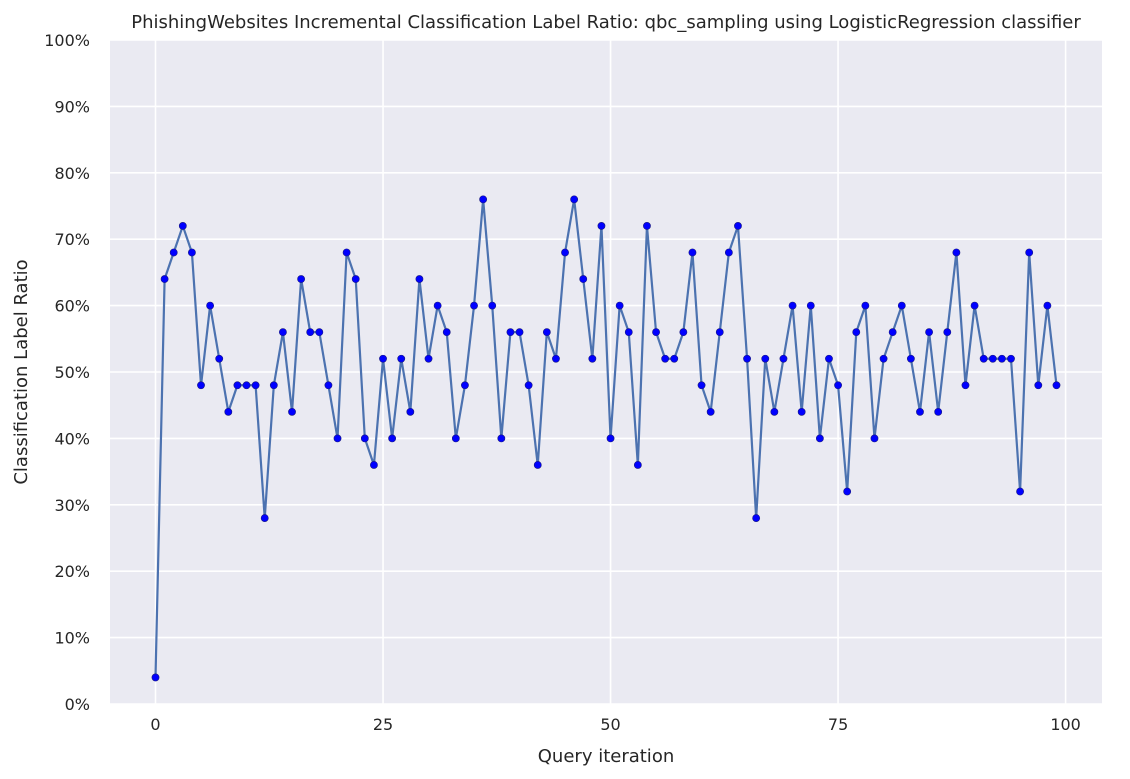 The height and width of the screenshot is (779, 1130). I want to click on y-tick-label: 60%, so click(72, 306).